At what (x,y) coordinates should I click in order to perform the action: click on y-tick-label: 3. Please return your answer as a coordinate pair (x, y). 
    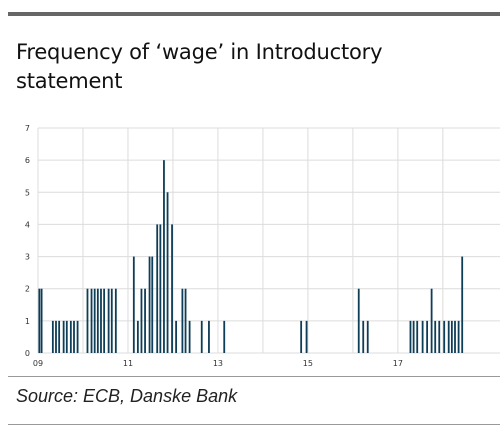
    Looking at the image, I should click on (27, 257).